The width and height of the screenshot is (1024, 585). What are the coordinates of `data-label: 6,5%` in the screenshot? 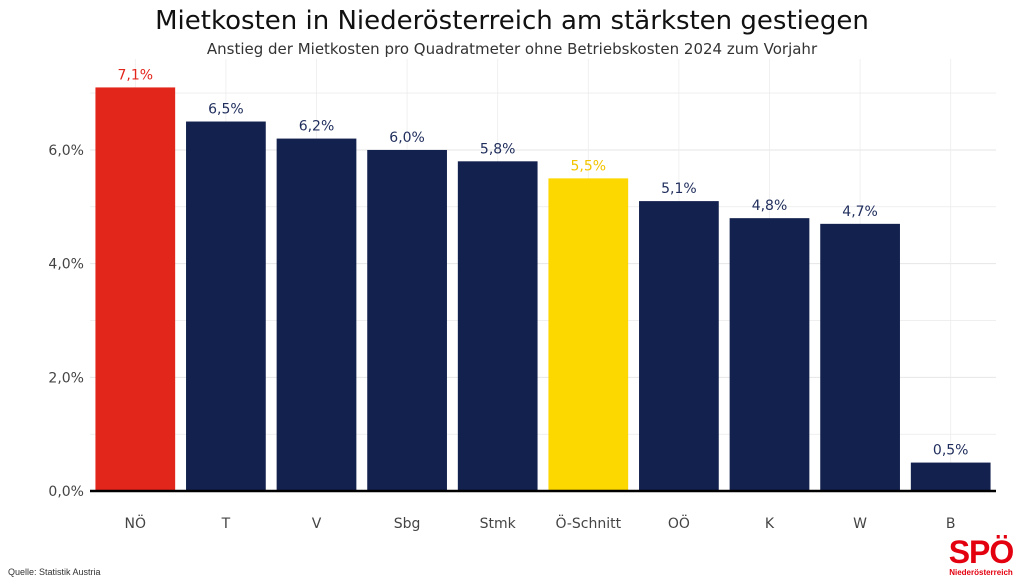 It's located at (226, 110).